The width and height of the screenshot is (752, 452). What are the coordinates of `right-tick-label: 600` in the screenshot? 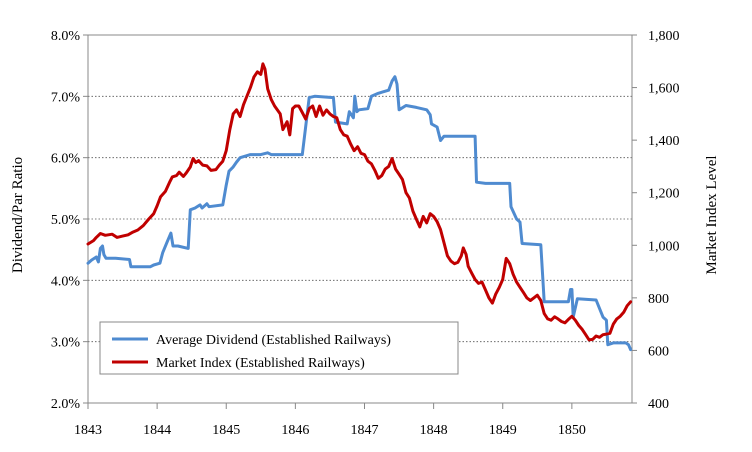 It's located at (658, 351).